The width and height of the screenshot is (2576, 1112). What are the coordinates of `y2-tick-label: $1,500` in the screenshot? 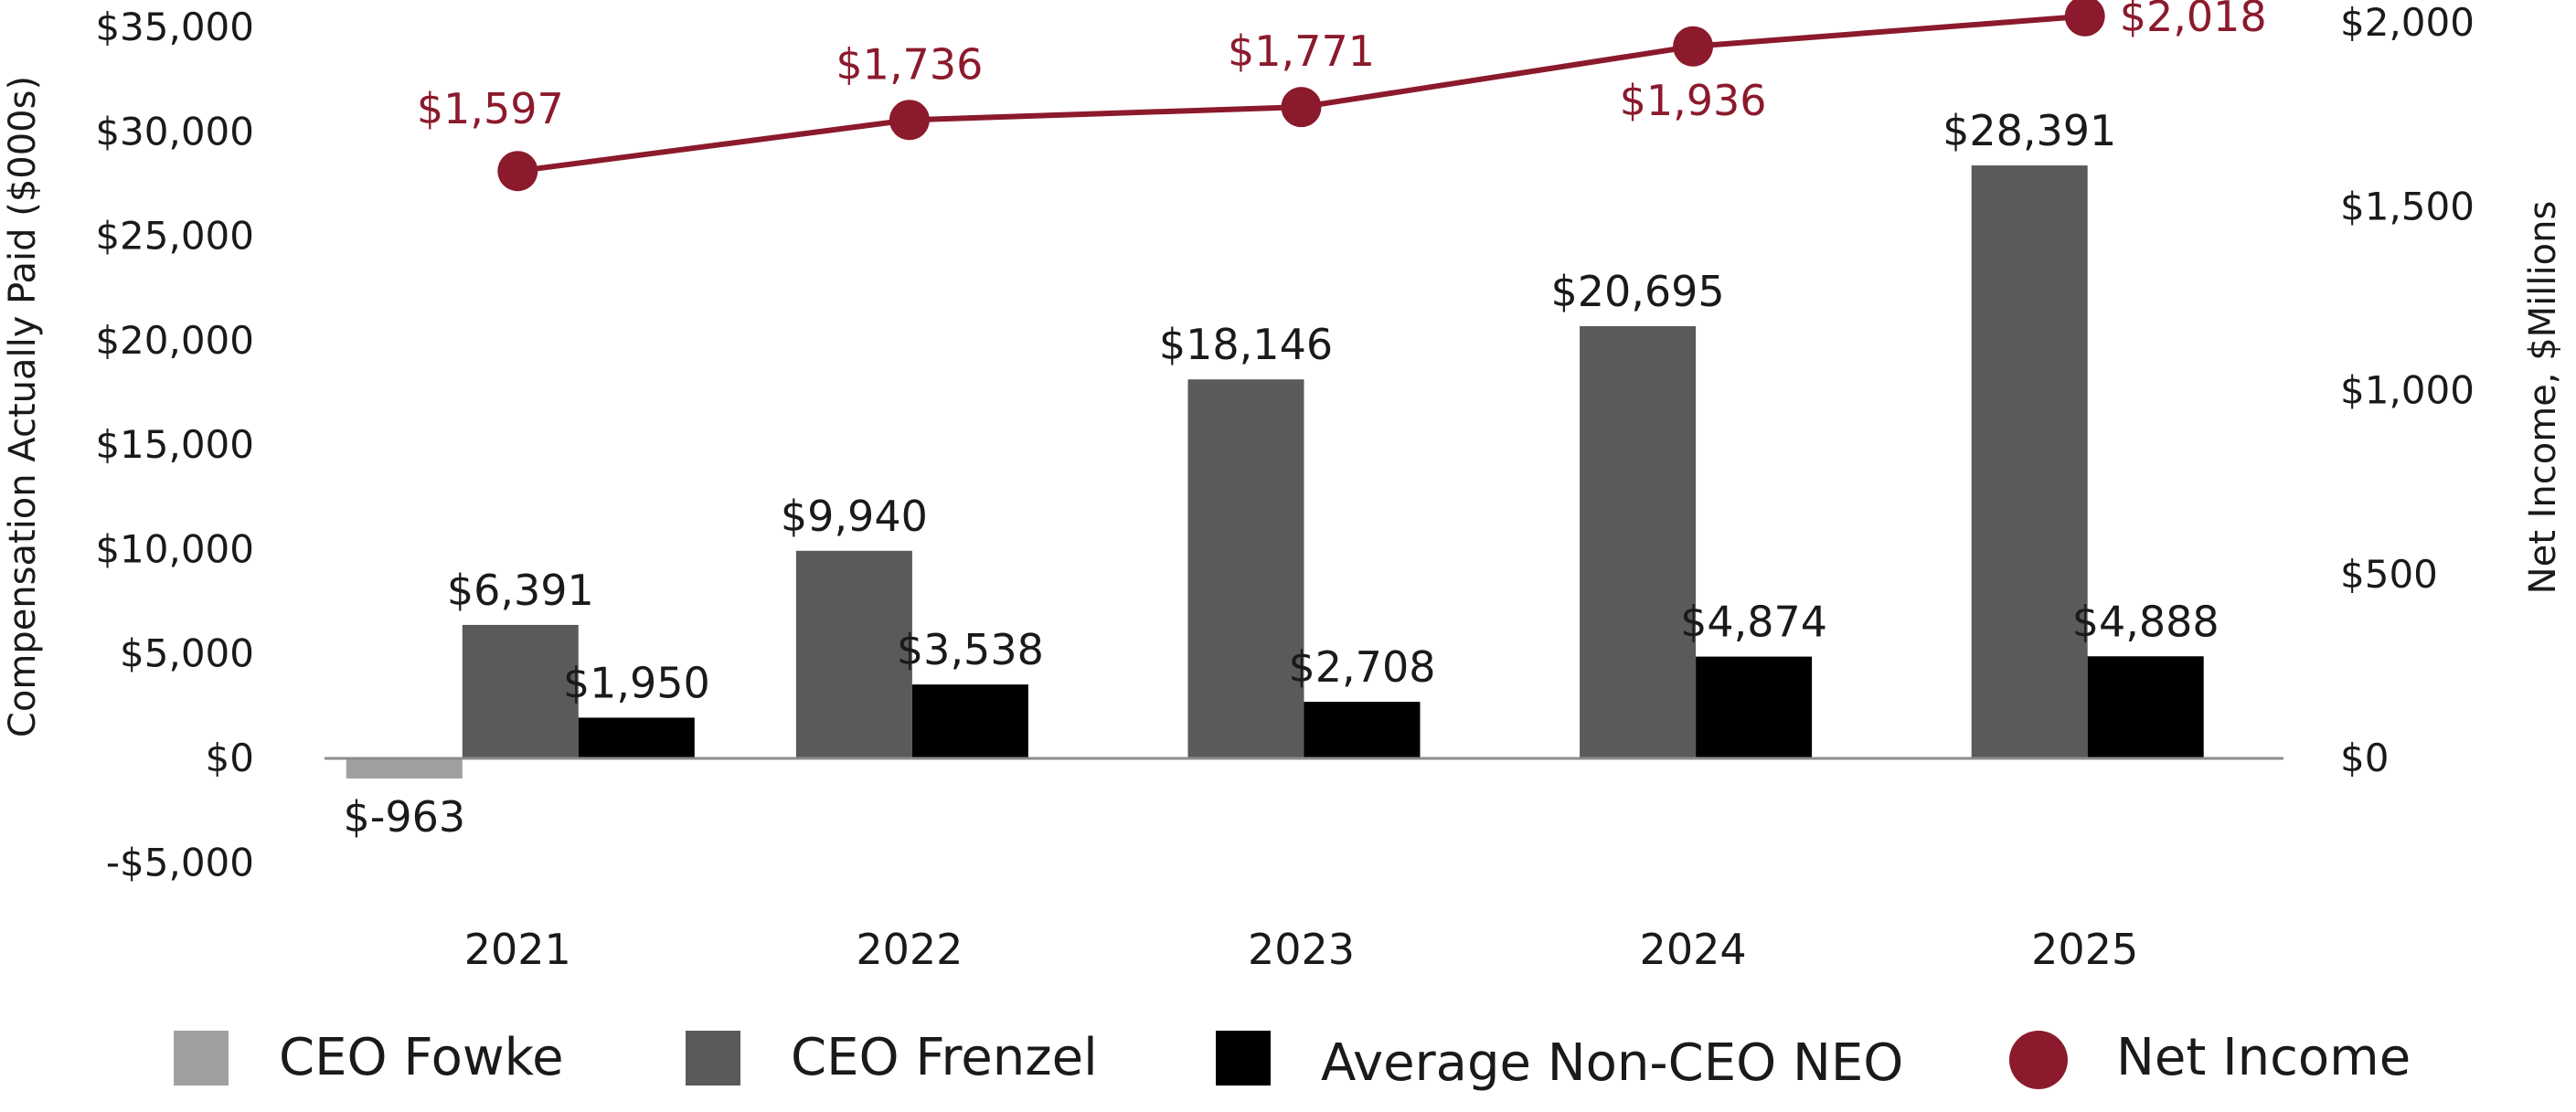 It's located at (2407, 206).